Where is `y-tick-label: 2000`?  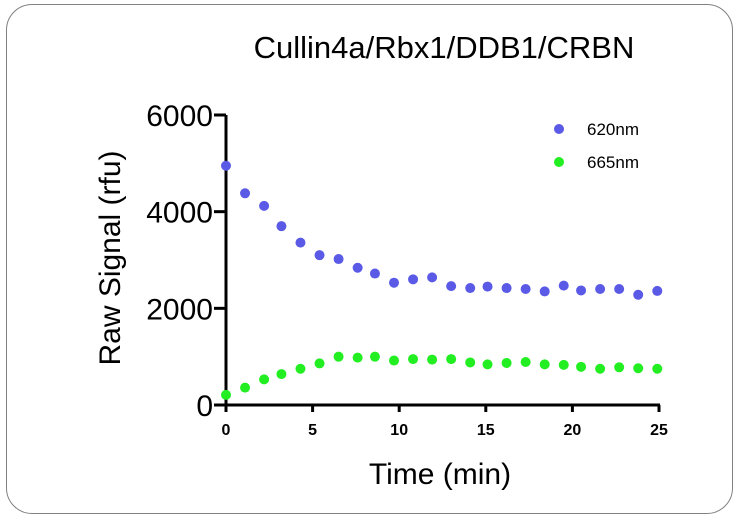 y-tick-label: 2000 is located at coordinates (179, 309).